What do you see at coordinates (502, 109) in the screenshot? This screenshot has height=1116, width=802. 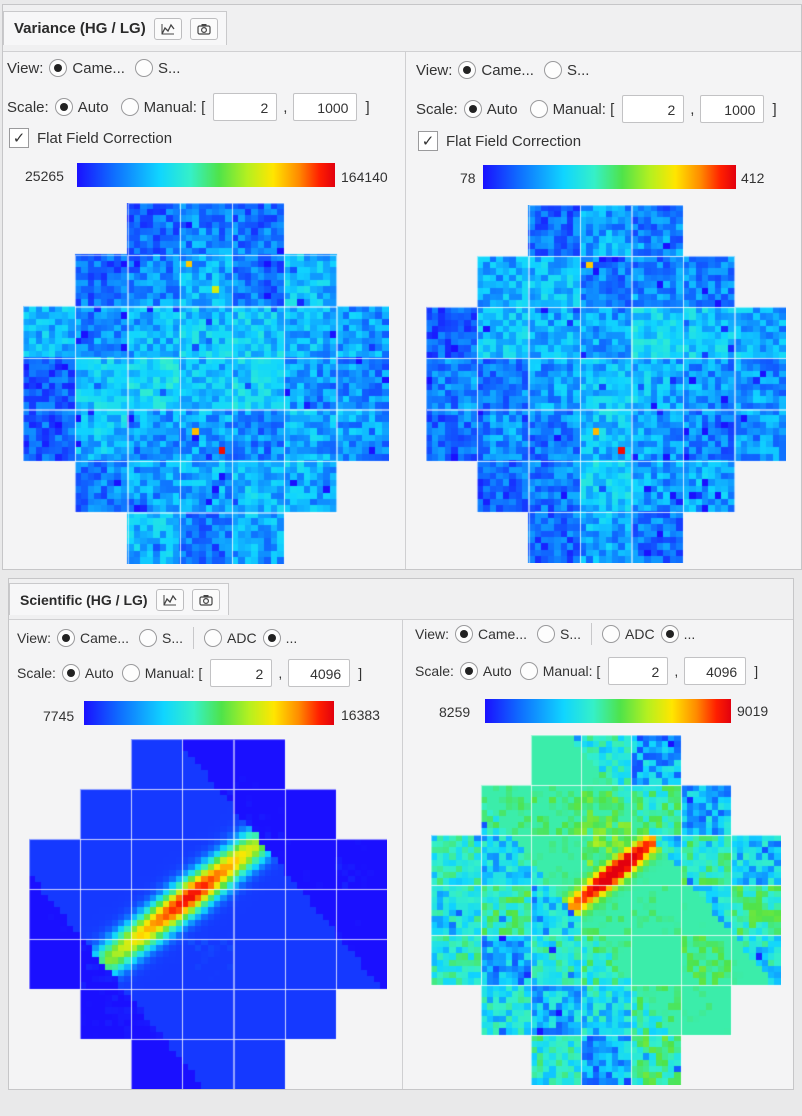 I see `scale-auto-label: Auto` at bounding box center [502, 109].